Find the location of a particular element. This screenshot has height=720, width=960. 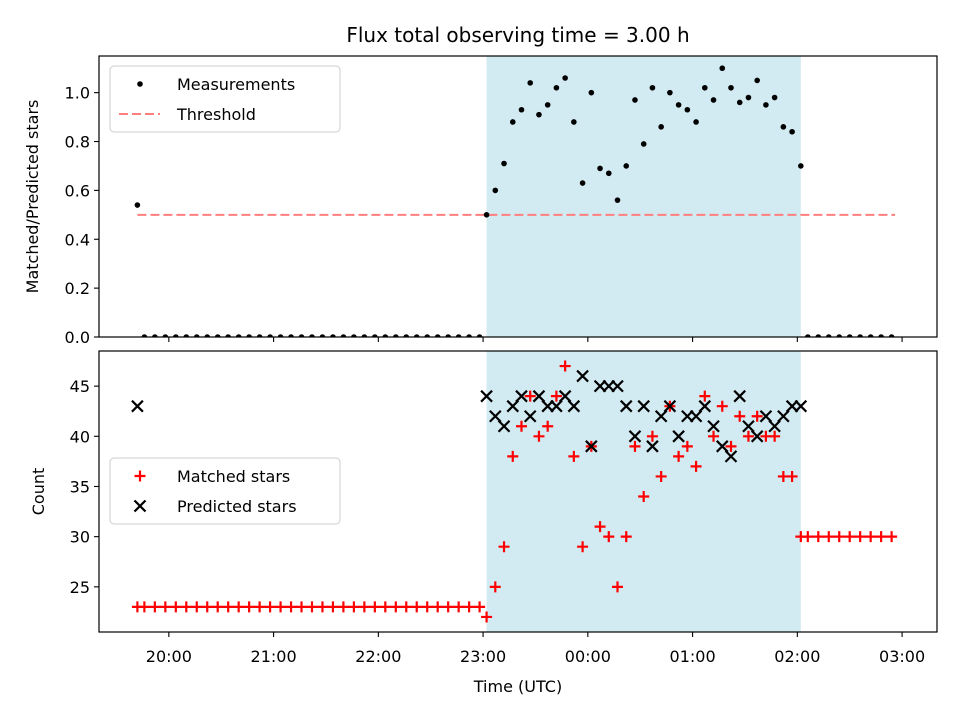

x-tick-label: 02:00 is located at coordinates (797, 656).